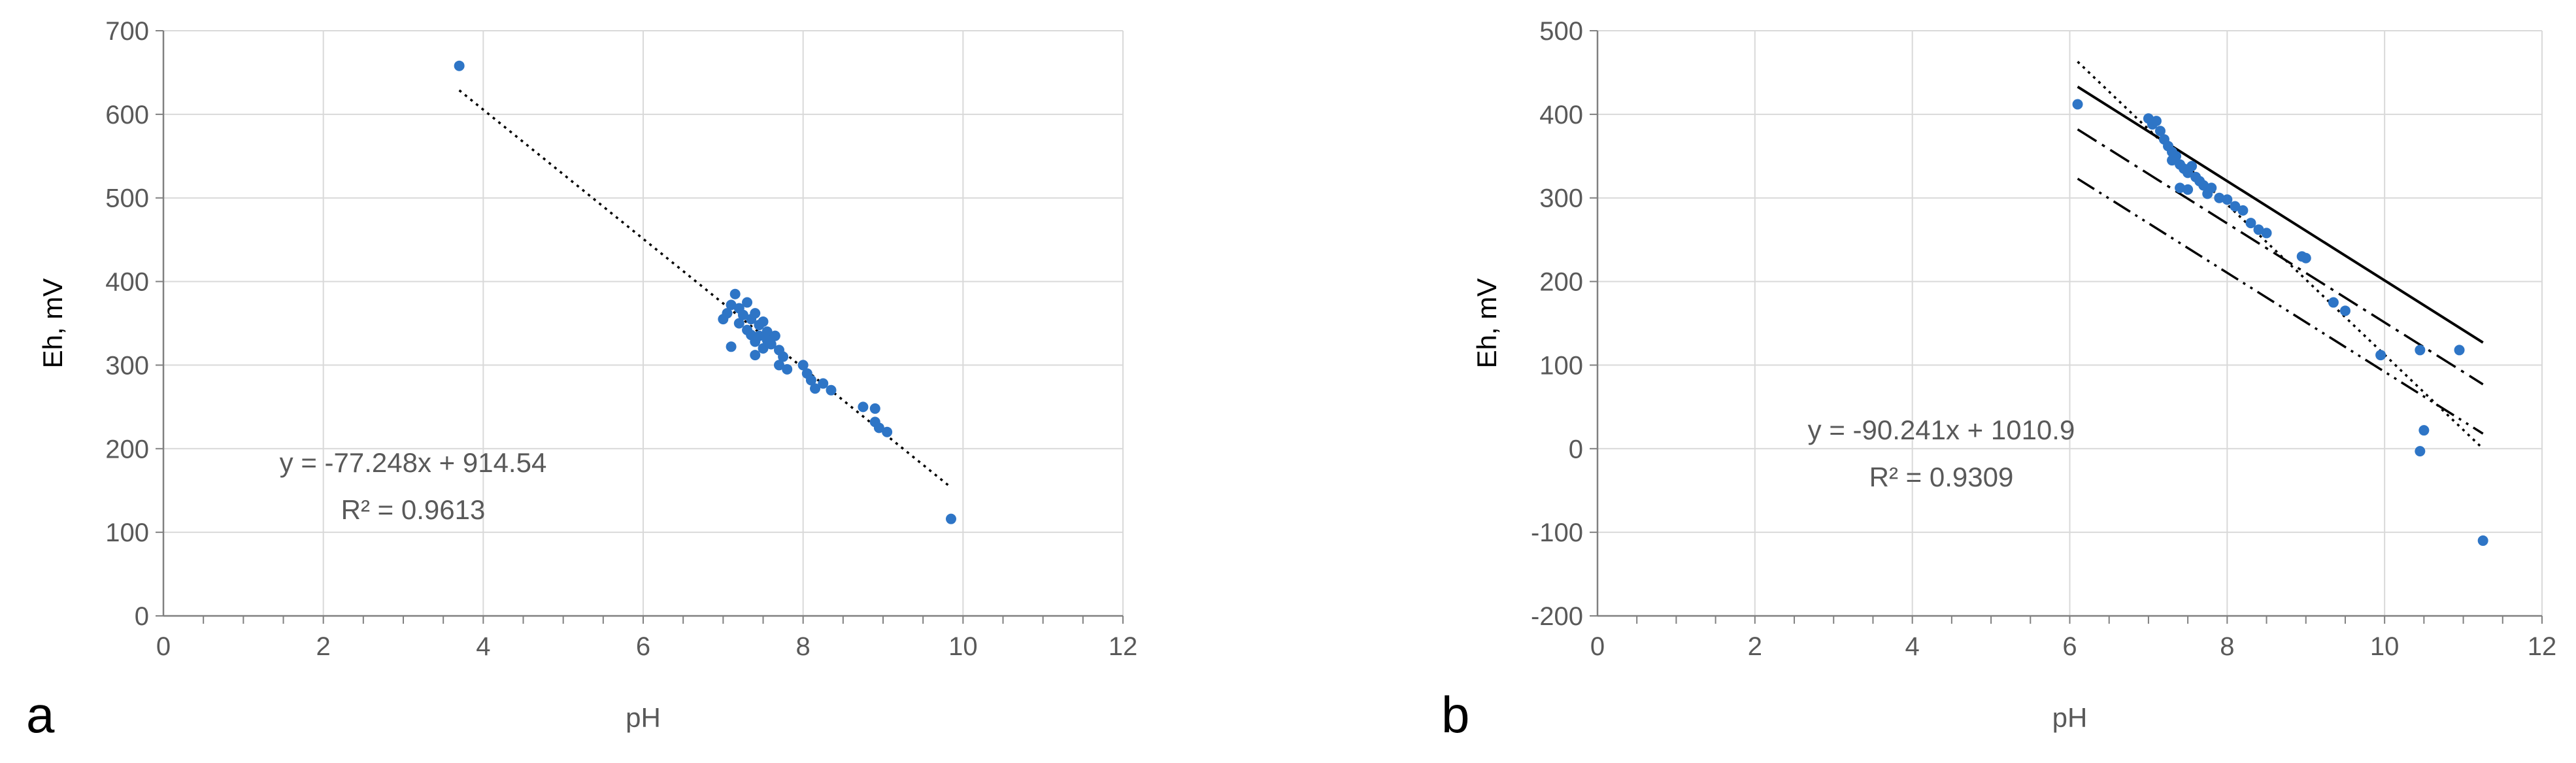  I want to click on panel-b-y-tick-label: -100, so click(1557, 532).